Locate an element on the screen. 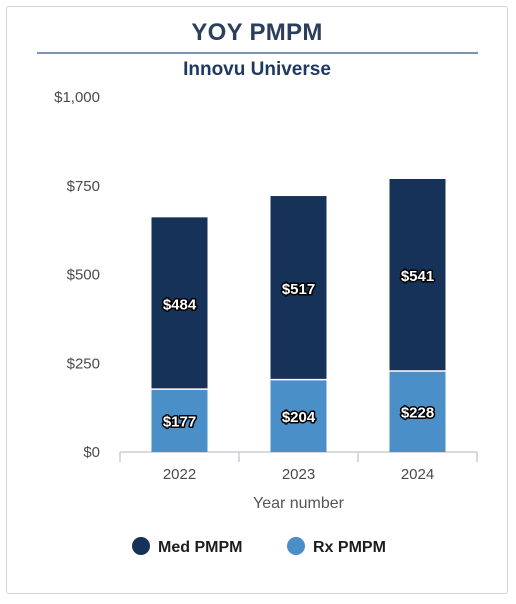 This screenshot has height=604, width=516. x-tick-label: 2023 is located at coordinates (298, 474).